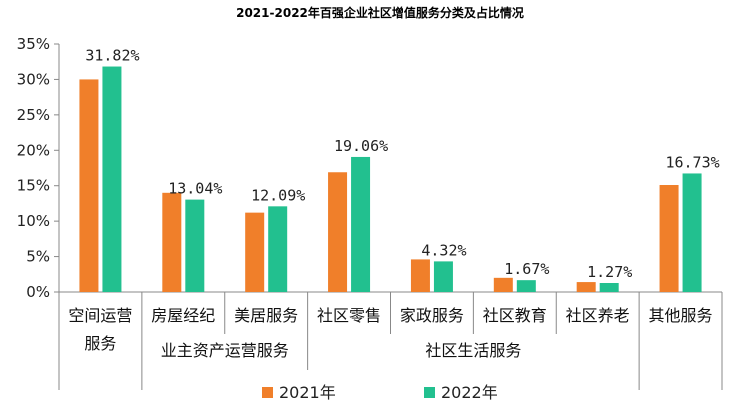 This screenshot has width=740, height=415. Describe the element at coordinates (361, 146) in the screenshot. I see `data-label: 19.06%` at that location.